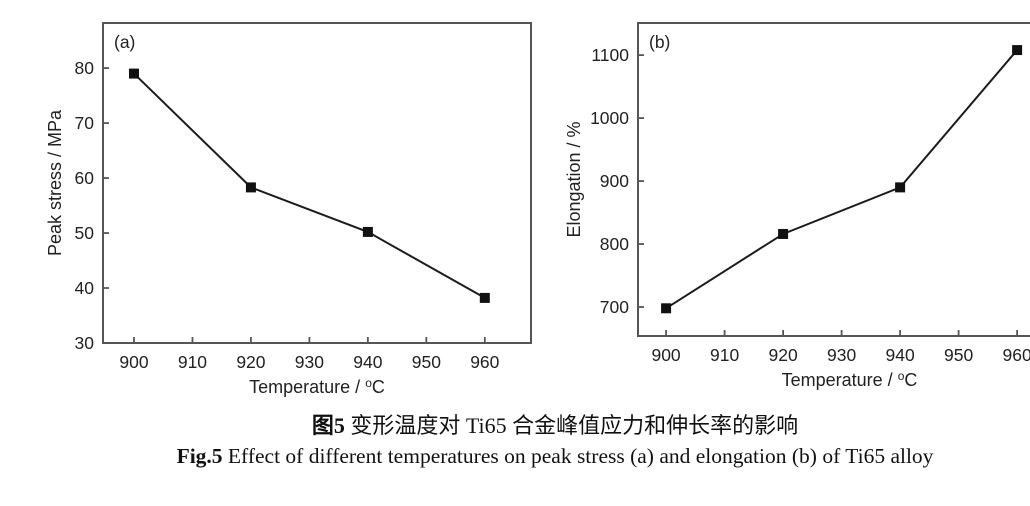 The width and height of the screenshot is (1030, 506). Describe the element at coordinates (199, 456) in the screenshot. I see `caption-en-number: Fig.5` at that location.